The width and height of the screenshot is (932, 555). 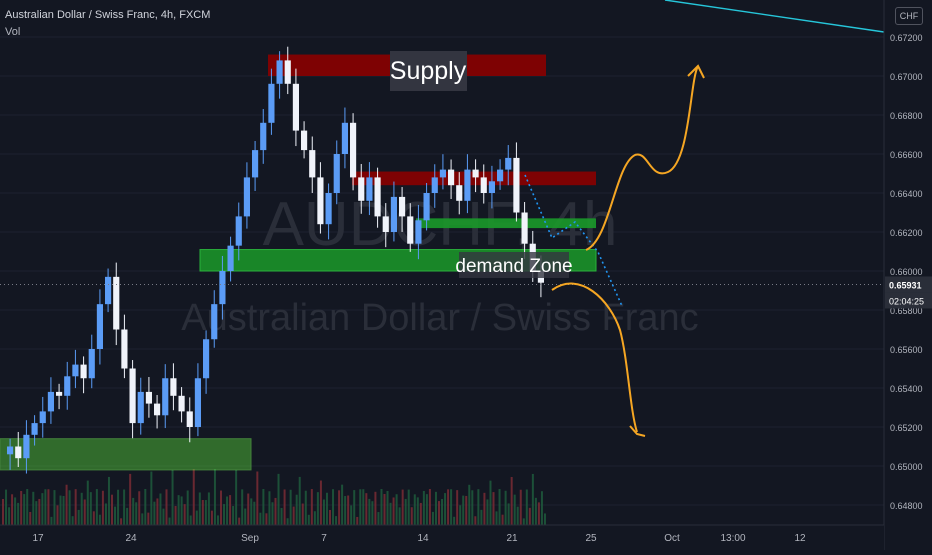 I want to click on time-tick-label: 12, so click(x=800, y=538).